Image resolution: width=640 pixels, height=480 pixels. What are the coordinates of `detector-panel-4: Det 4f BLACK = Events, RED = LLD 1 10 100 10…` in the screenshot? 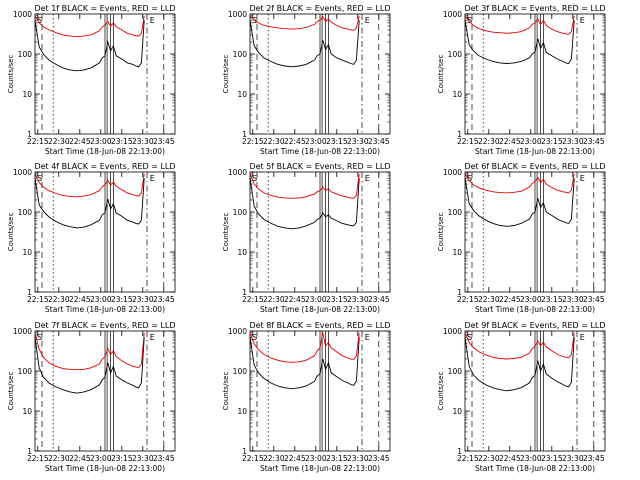 It's located at (91, 238).